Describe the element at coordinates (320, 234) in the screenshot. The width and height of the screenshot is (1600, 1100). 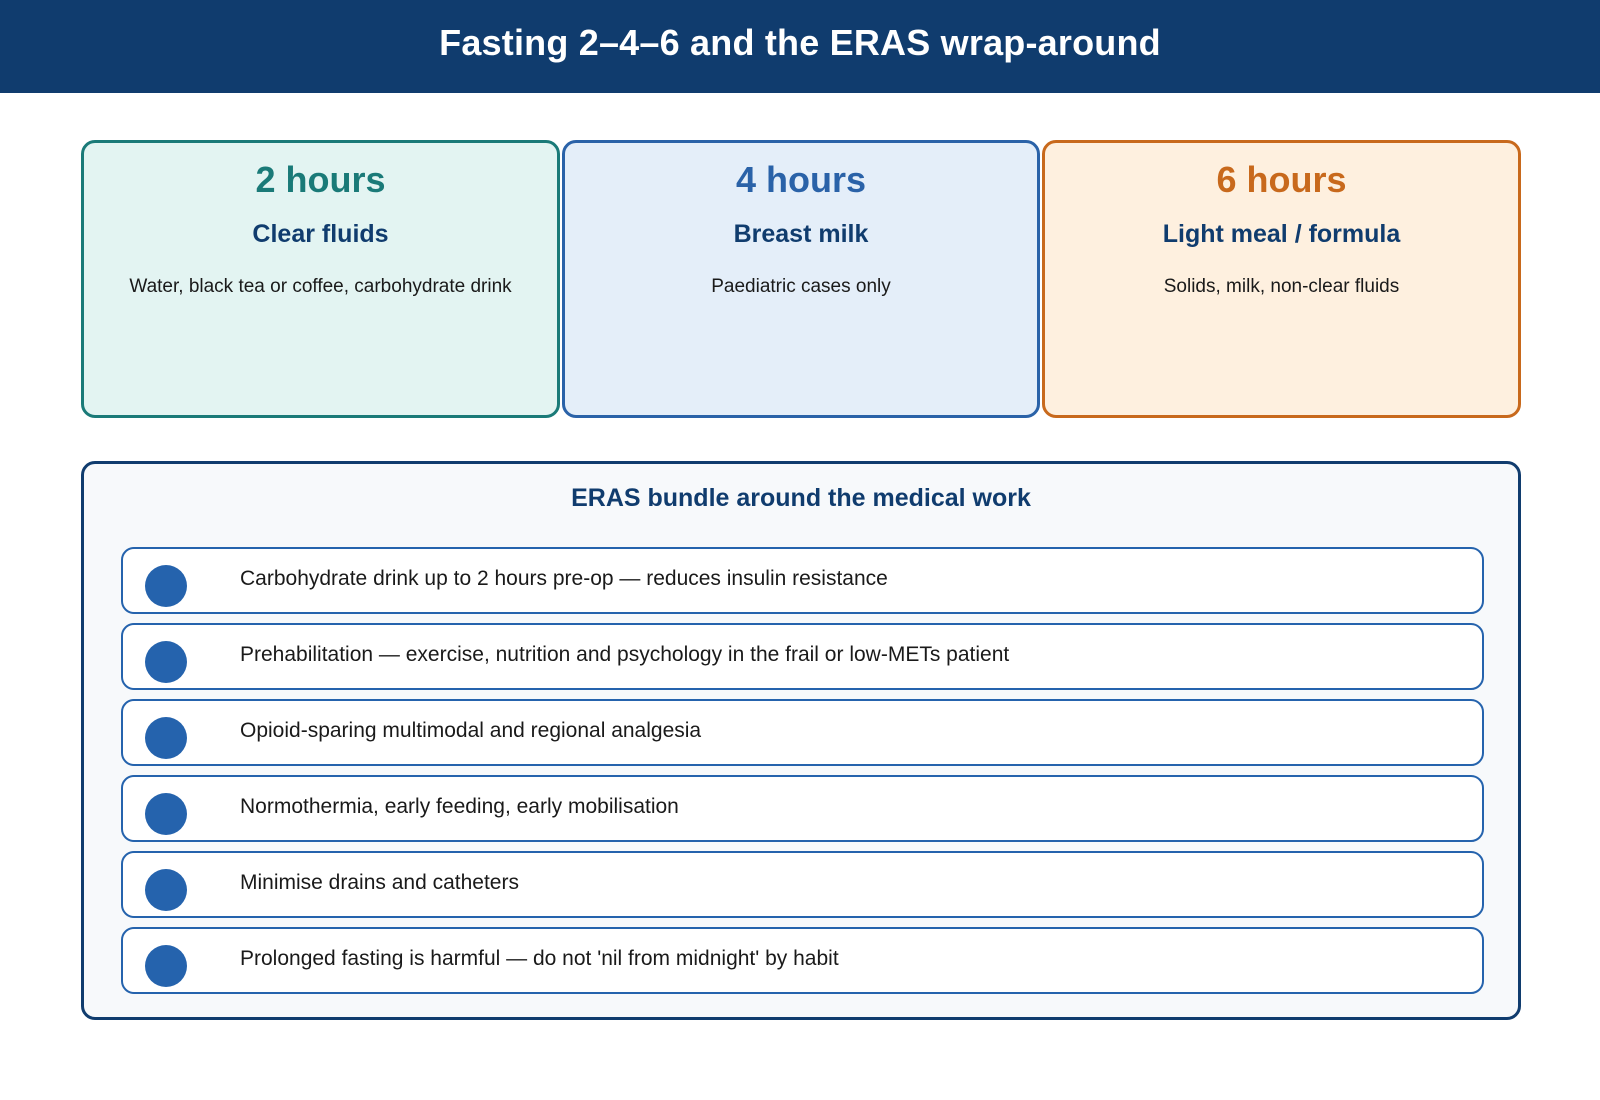
I see `card-title: Clear fluids` at that location.